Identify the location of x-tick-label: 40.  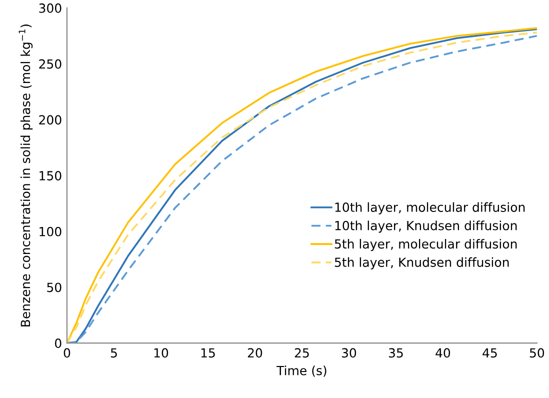
(443, 353).